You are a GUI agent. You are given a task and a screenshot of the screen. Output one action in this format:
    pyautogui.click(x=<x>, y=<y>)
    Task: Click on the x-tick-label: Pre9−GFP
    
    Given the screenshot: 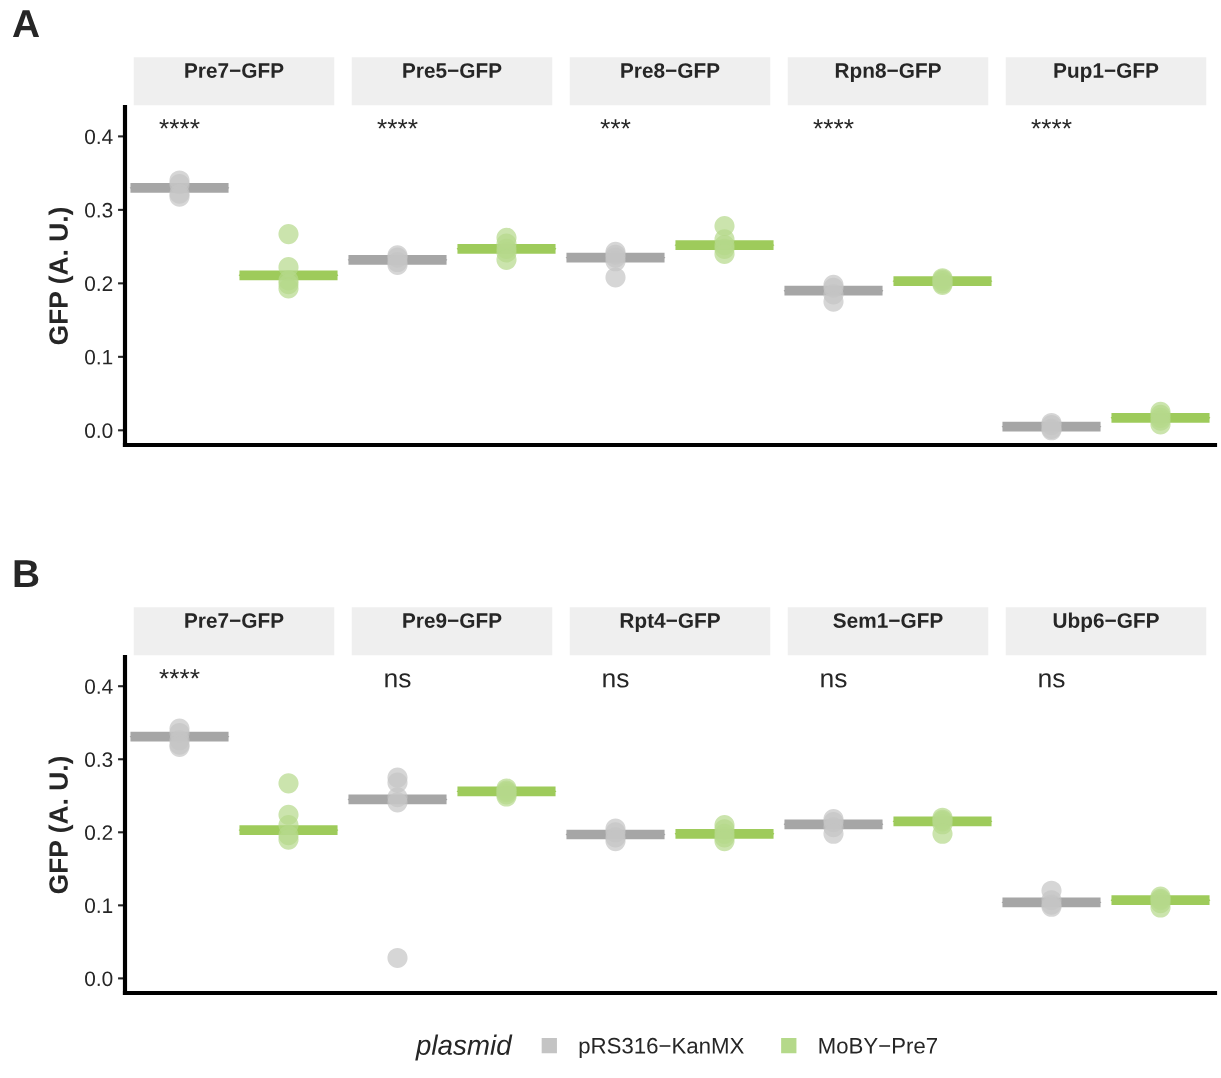 What is the action you would take?
    pyautogui.click(x=452, y=620)
    